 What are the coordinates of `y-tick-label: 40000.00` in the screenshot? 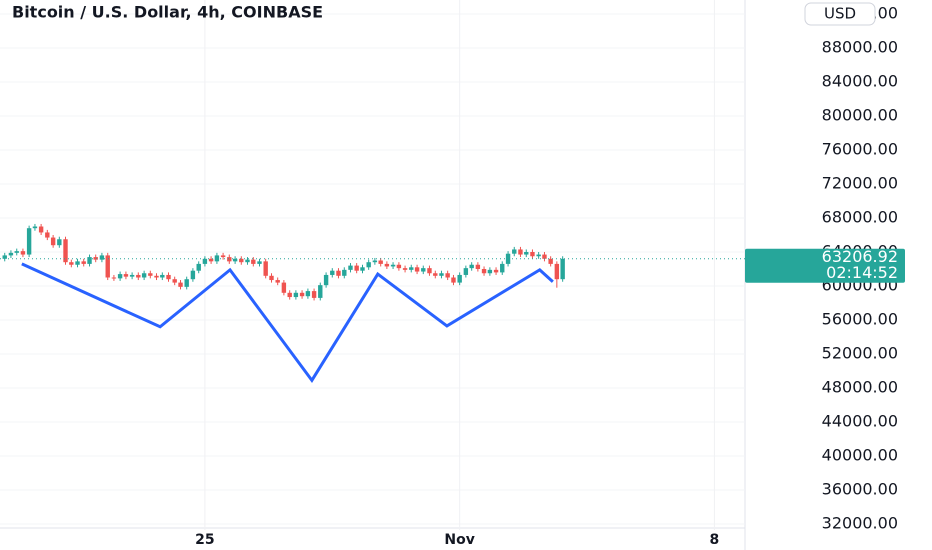 It's located at (860, 454).